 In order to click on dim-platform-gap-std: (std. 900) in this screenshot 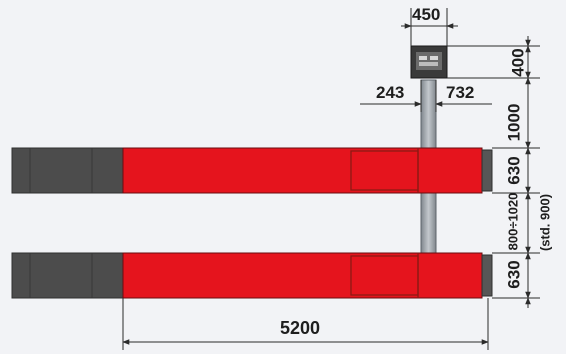, I will do `click(545, 222)`.